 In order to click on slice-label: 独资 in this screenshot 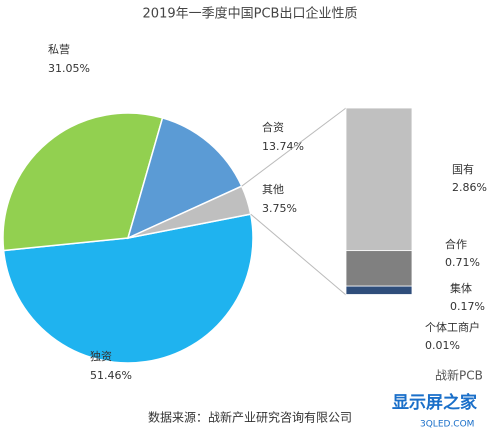, I will do `click(101, 356)`.